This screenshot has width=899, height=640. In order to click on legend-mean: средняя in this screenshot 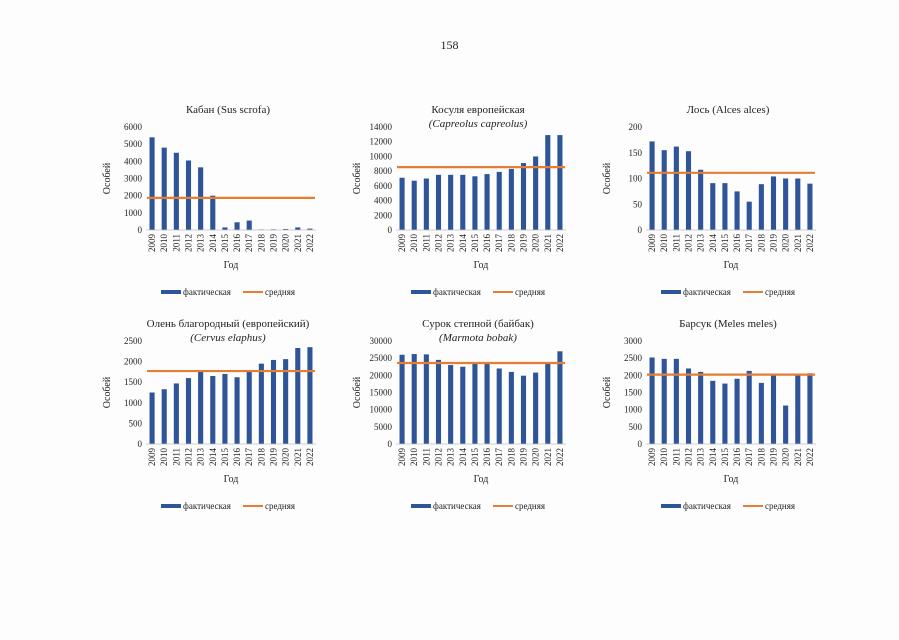, I will do `click(518, 292)`.